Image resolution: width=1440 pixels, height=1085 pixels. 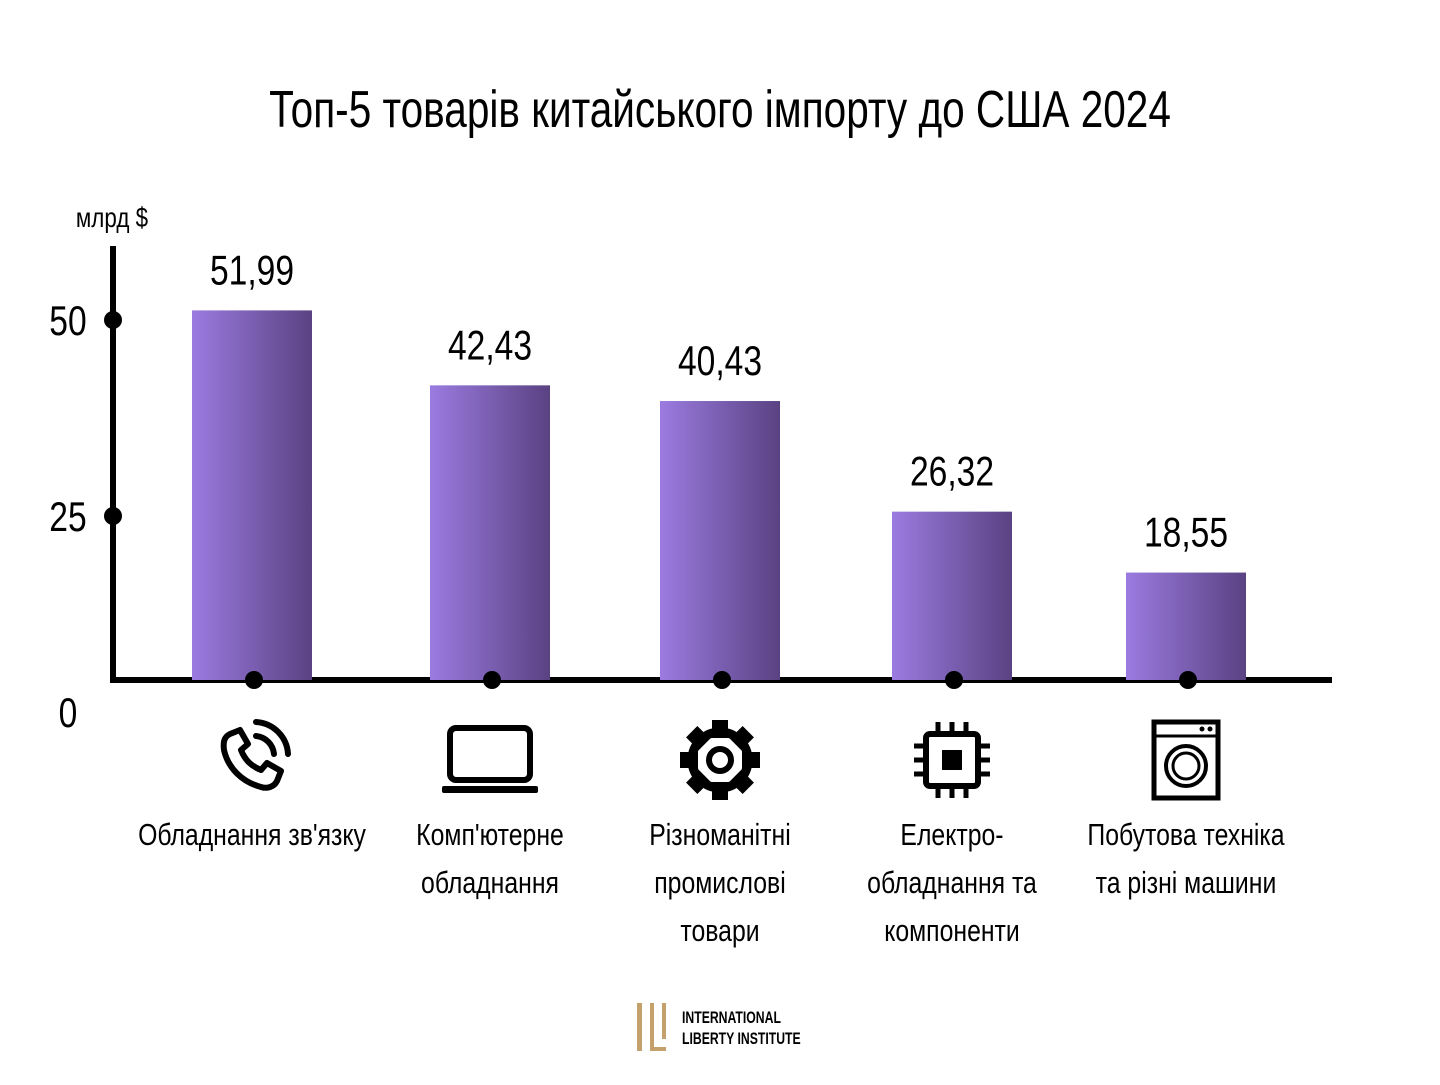 I want to click on category-label: Різноманітні, so click(x=719, y=834).